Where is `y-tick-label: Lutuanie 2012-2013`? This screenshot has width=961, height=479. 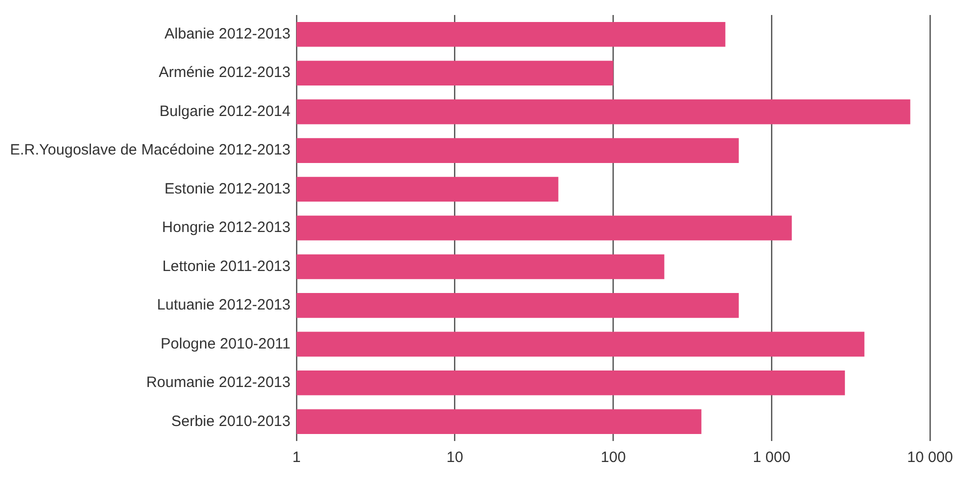 y-tick-label: Lutuanie 2012-2013 is located at coordinates (223, 305).